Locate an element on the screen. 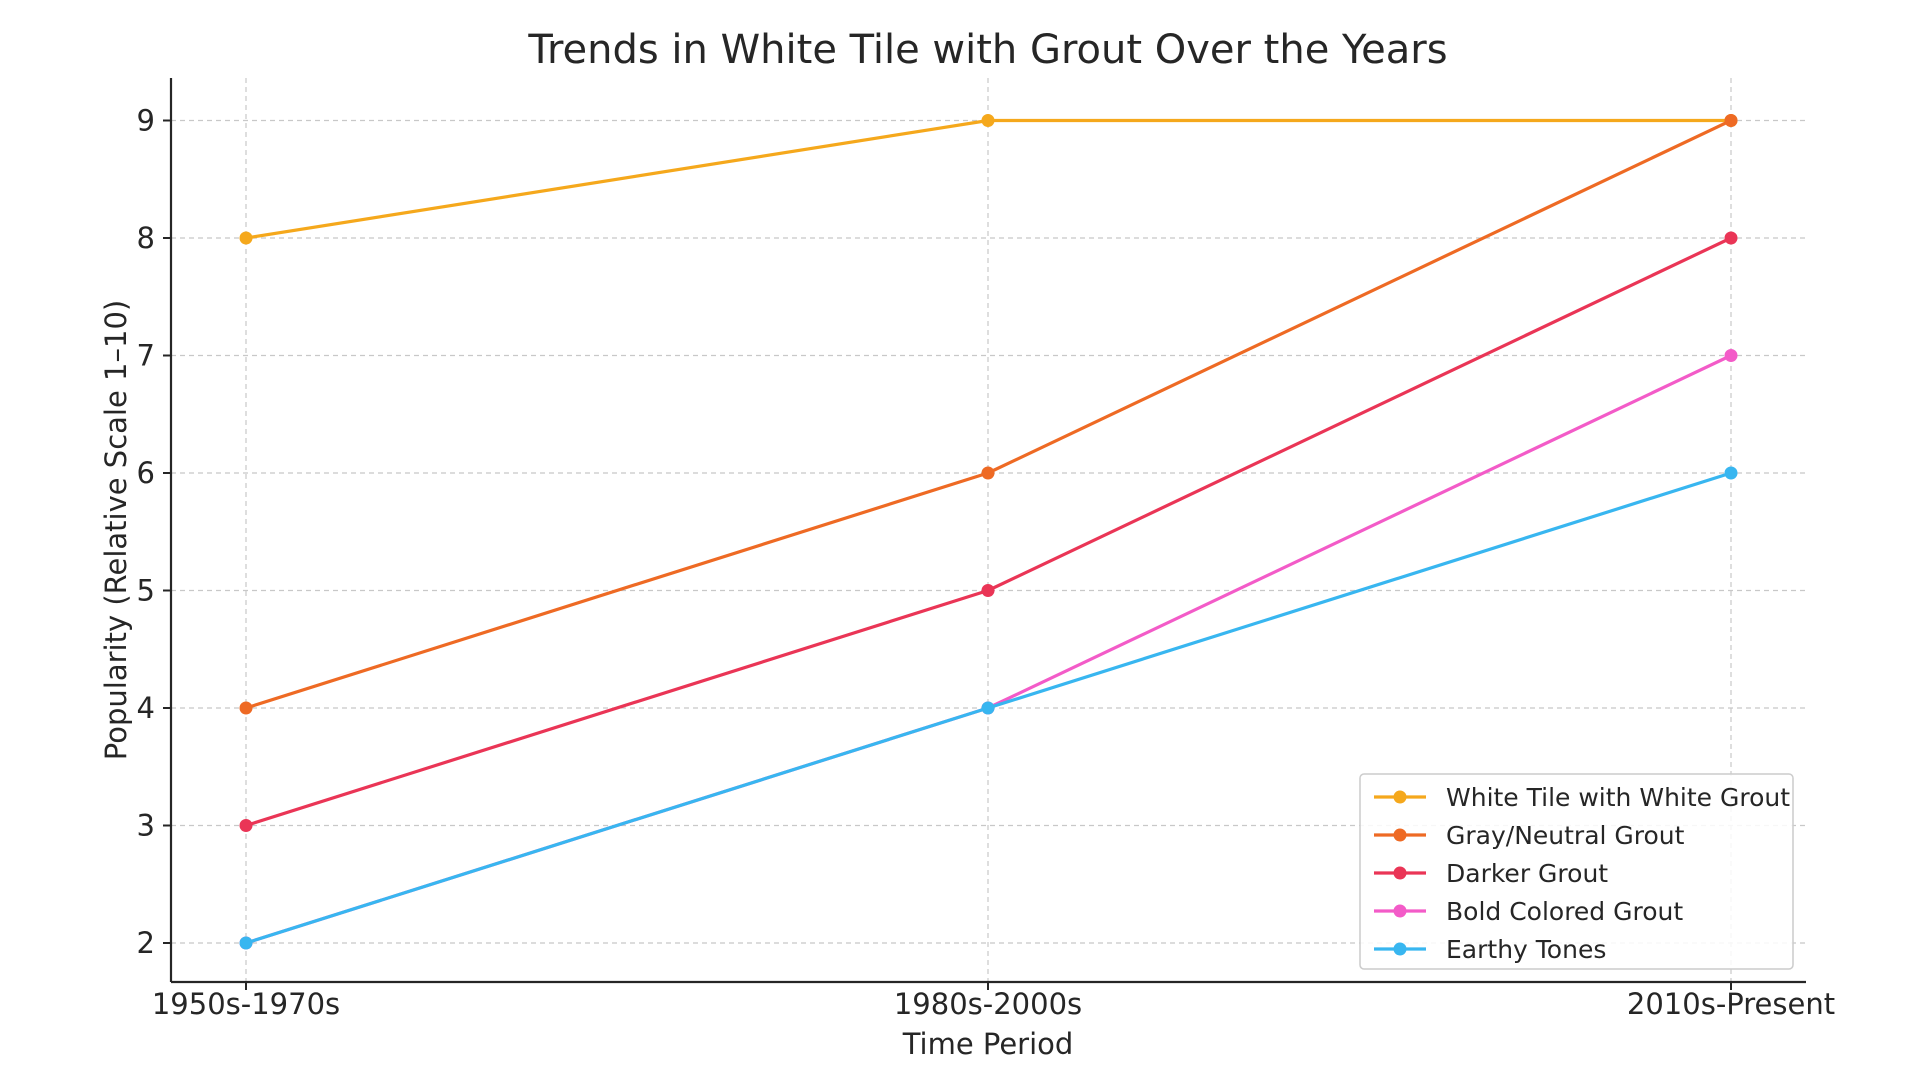 The width and height of the screenshot is (1920, 1085). x-tick-label: 2010s-Present is located at coordinates (1731, 1004).